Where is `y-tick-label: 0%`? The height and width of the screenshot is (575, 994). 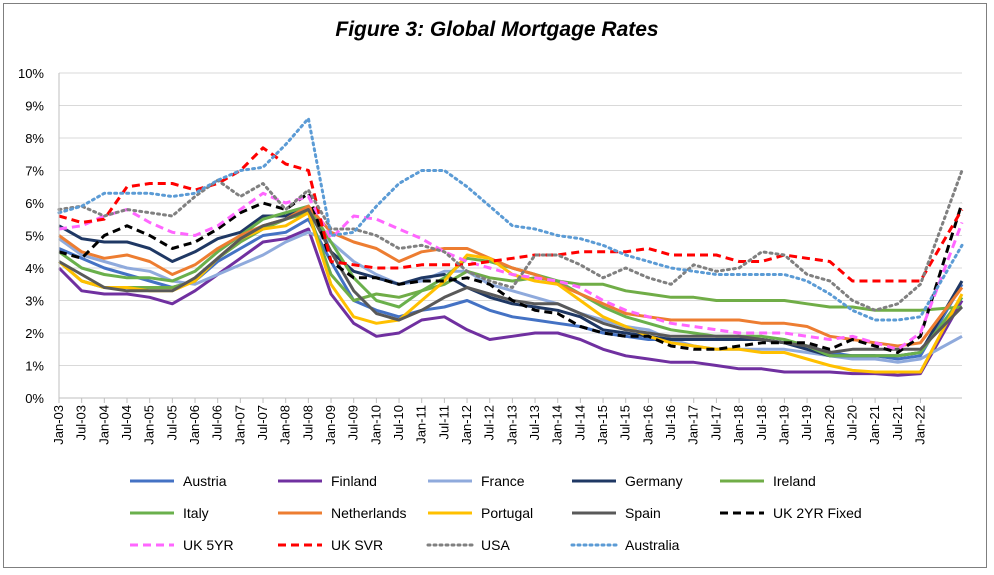
y-tick-label: 0% is located at coordinates (34, 398).